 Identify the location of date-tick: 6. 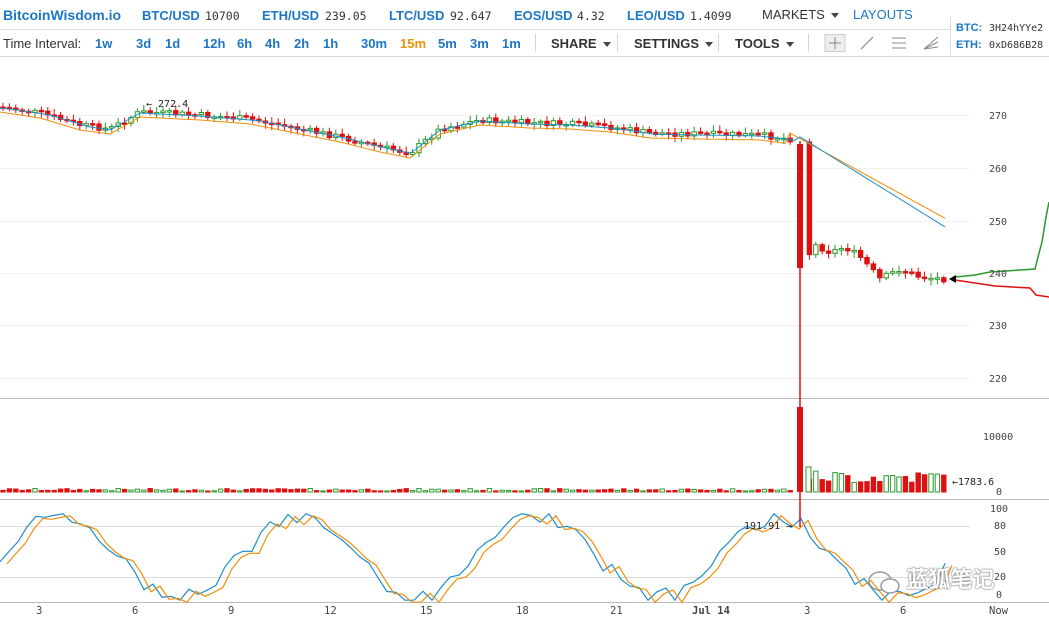
(903, 611).